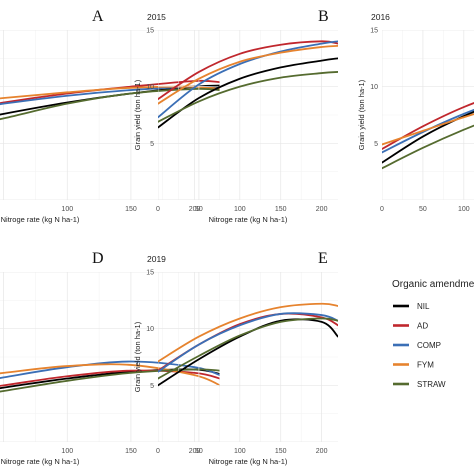  Describe the element at coordinates (98, 16) in the screenshot. I see `panel-letter: A` at that location.